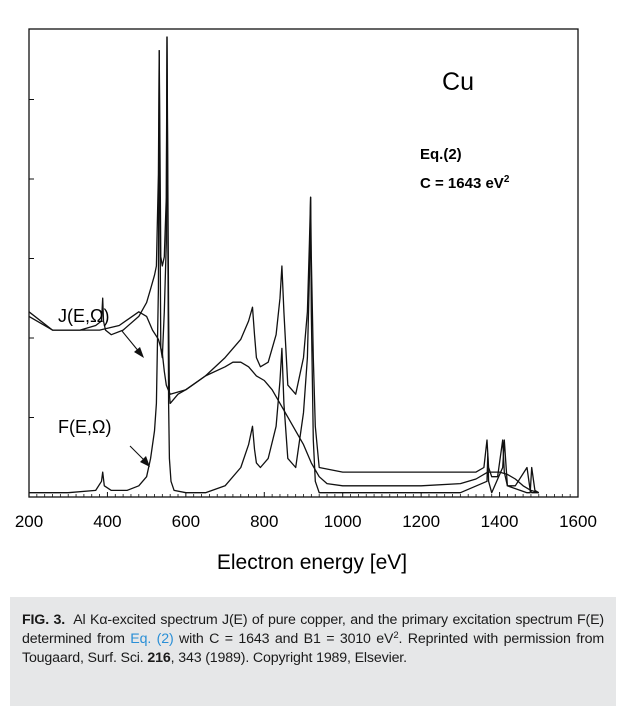 Image resolution: width=626 pixels, height=720 pixels. What do you see at coordinates (441, 154) in the screenshot?
I see `equation-annotation: Eq.(2)` at bounding box center [441, 154].